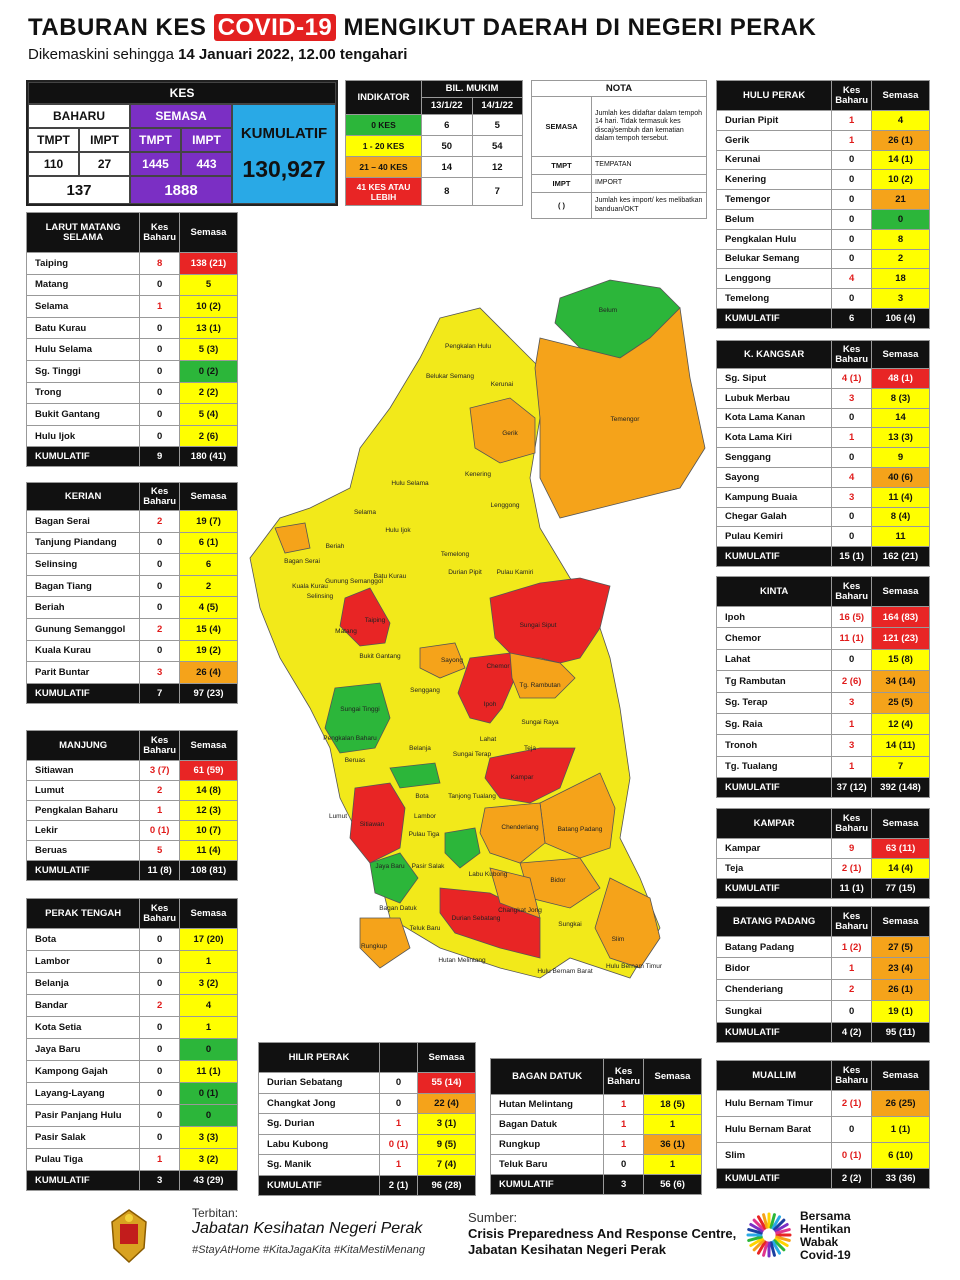 This screenshot has height=1280, width=960. I want to click on kumulatif-baharu: 9, so click(159, 457).